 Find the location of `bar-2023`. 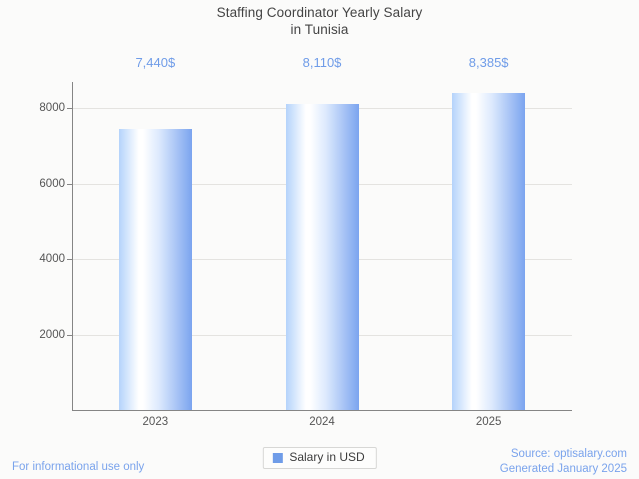

bar-2023 is located at coordinates (155, 269).